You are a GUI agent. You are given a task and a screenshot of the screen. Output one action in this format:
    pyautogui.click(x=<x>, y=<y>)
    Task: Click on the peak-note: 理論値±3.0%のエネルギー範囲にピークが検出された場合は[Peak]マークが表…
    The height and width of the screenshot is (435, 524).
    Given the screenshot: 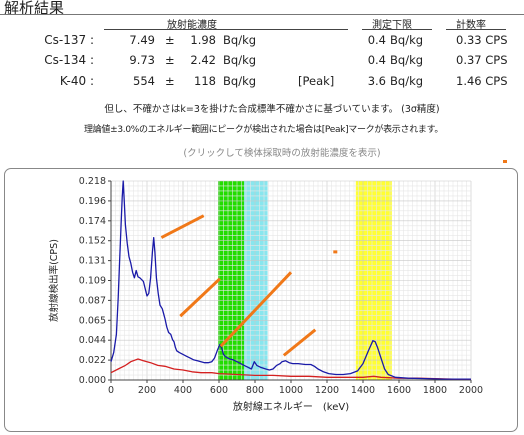 What is the action you would take?
    pyautogui.click(x=264, y=130)
    